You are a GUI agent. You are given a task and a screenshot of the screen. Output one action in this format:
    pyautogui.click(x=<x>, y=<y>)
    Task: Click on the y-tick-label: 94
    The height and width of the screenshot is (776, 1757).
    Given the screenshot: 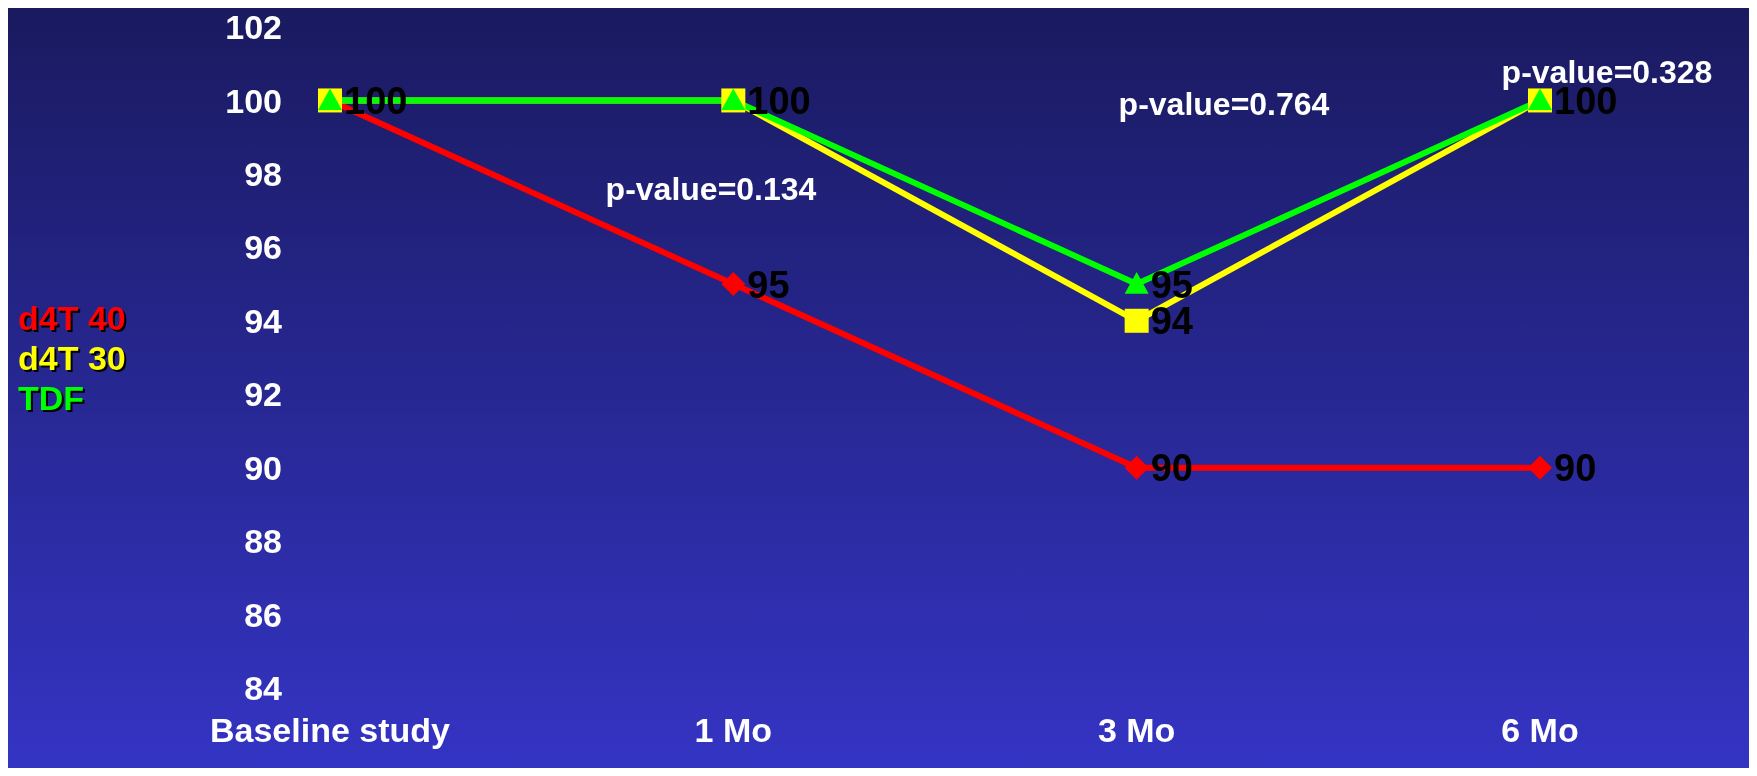 What is the action you would take?
    pyautogui.click(x=263, y=320)
    